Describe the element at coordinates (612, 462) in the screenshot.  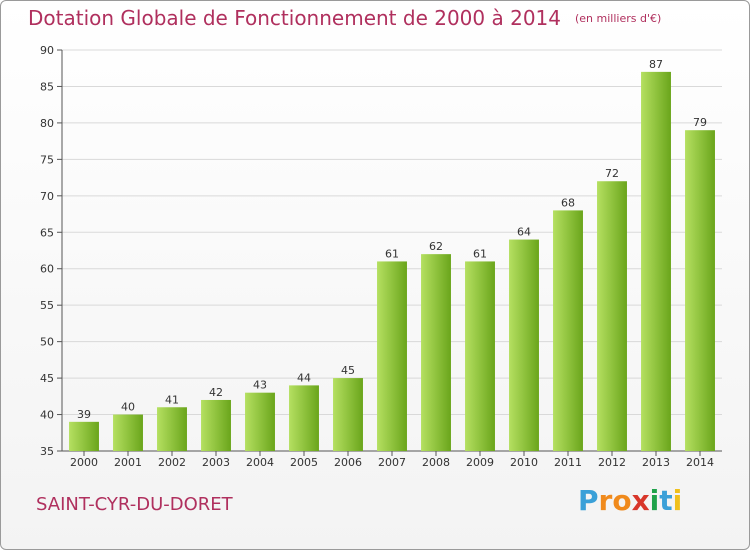
I see `x-tick-label: 2012` at that location.